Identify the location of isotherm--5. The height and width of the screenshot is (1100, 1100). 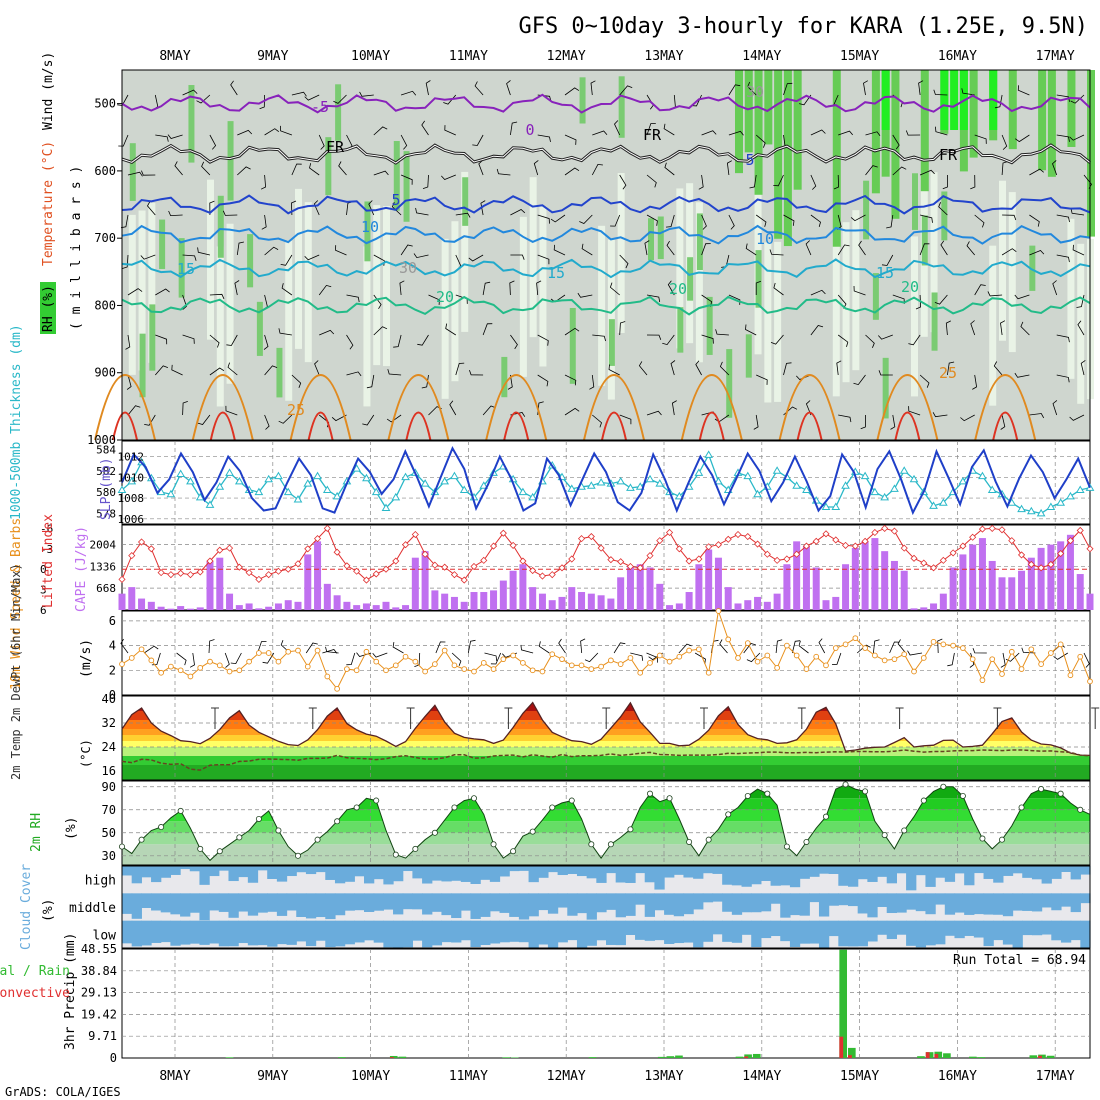
(606, 103).